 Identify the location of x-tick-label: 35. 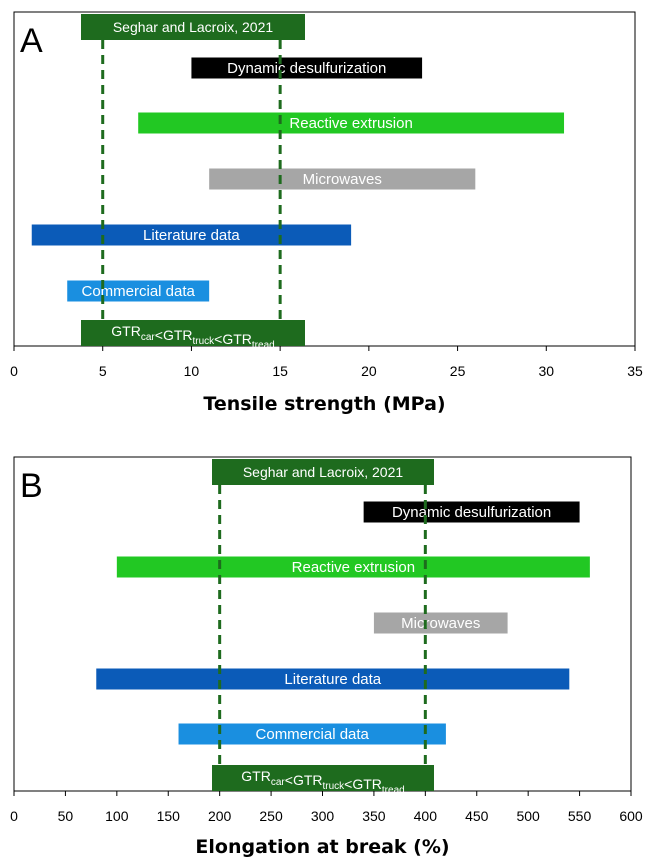
(635, 371).